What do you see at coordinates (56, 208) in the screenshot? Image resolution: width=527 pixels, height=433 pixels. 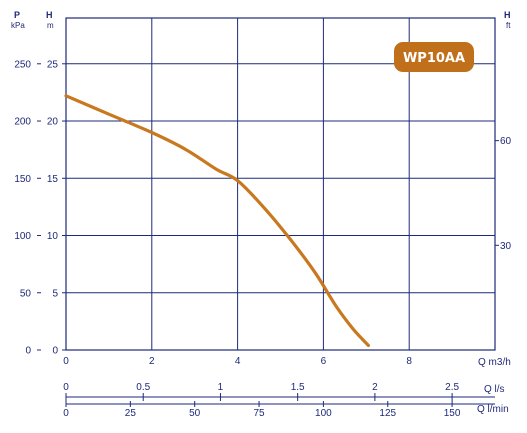 I see `head-m-axis-ticks: 0 5 10 15 20 25` at bounding box center [56, 208].